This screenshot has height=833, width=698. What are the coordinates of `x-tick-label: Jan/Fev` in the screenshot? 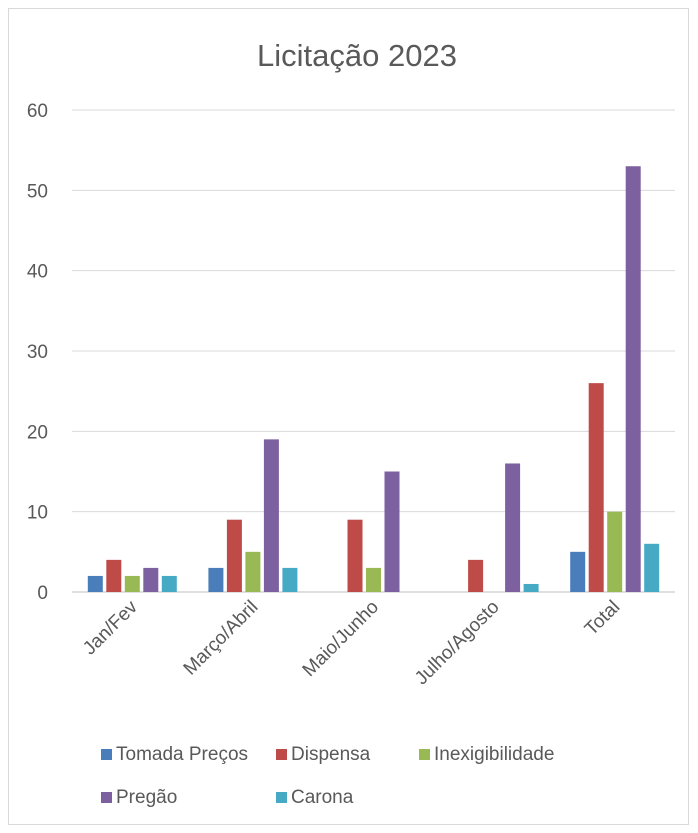 It's located at (110, 627).